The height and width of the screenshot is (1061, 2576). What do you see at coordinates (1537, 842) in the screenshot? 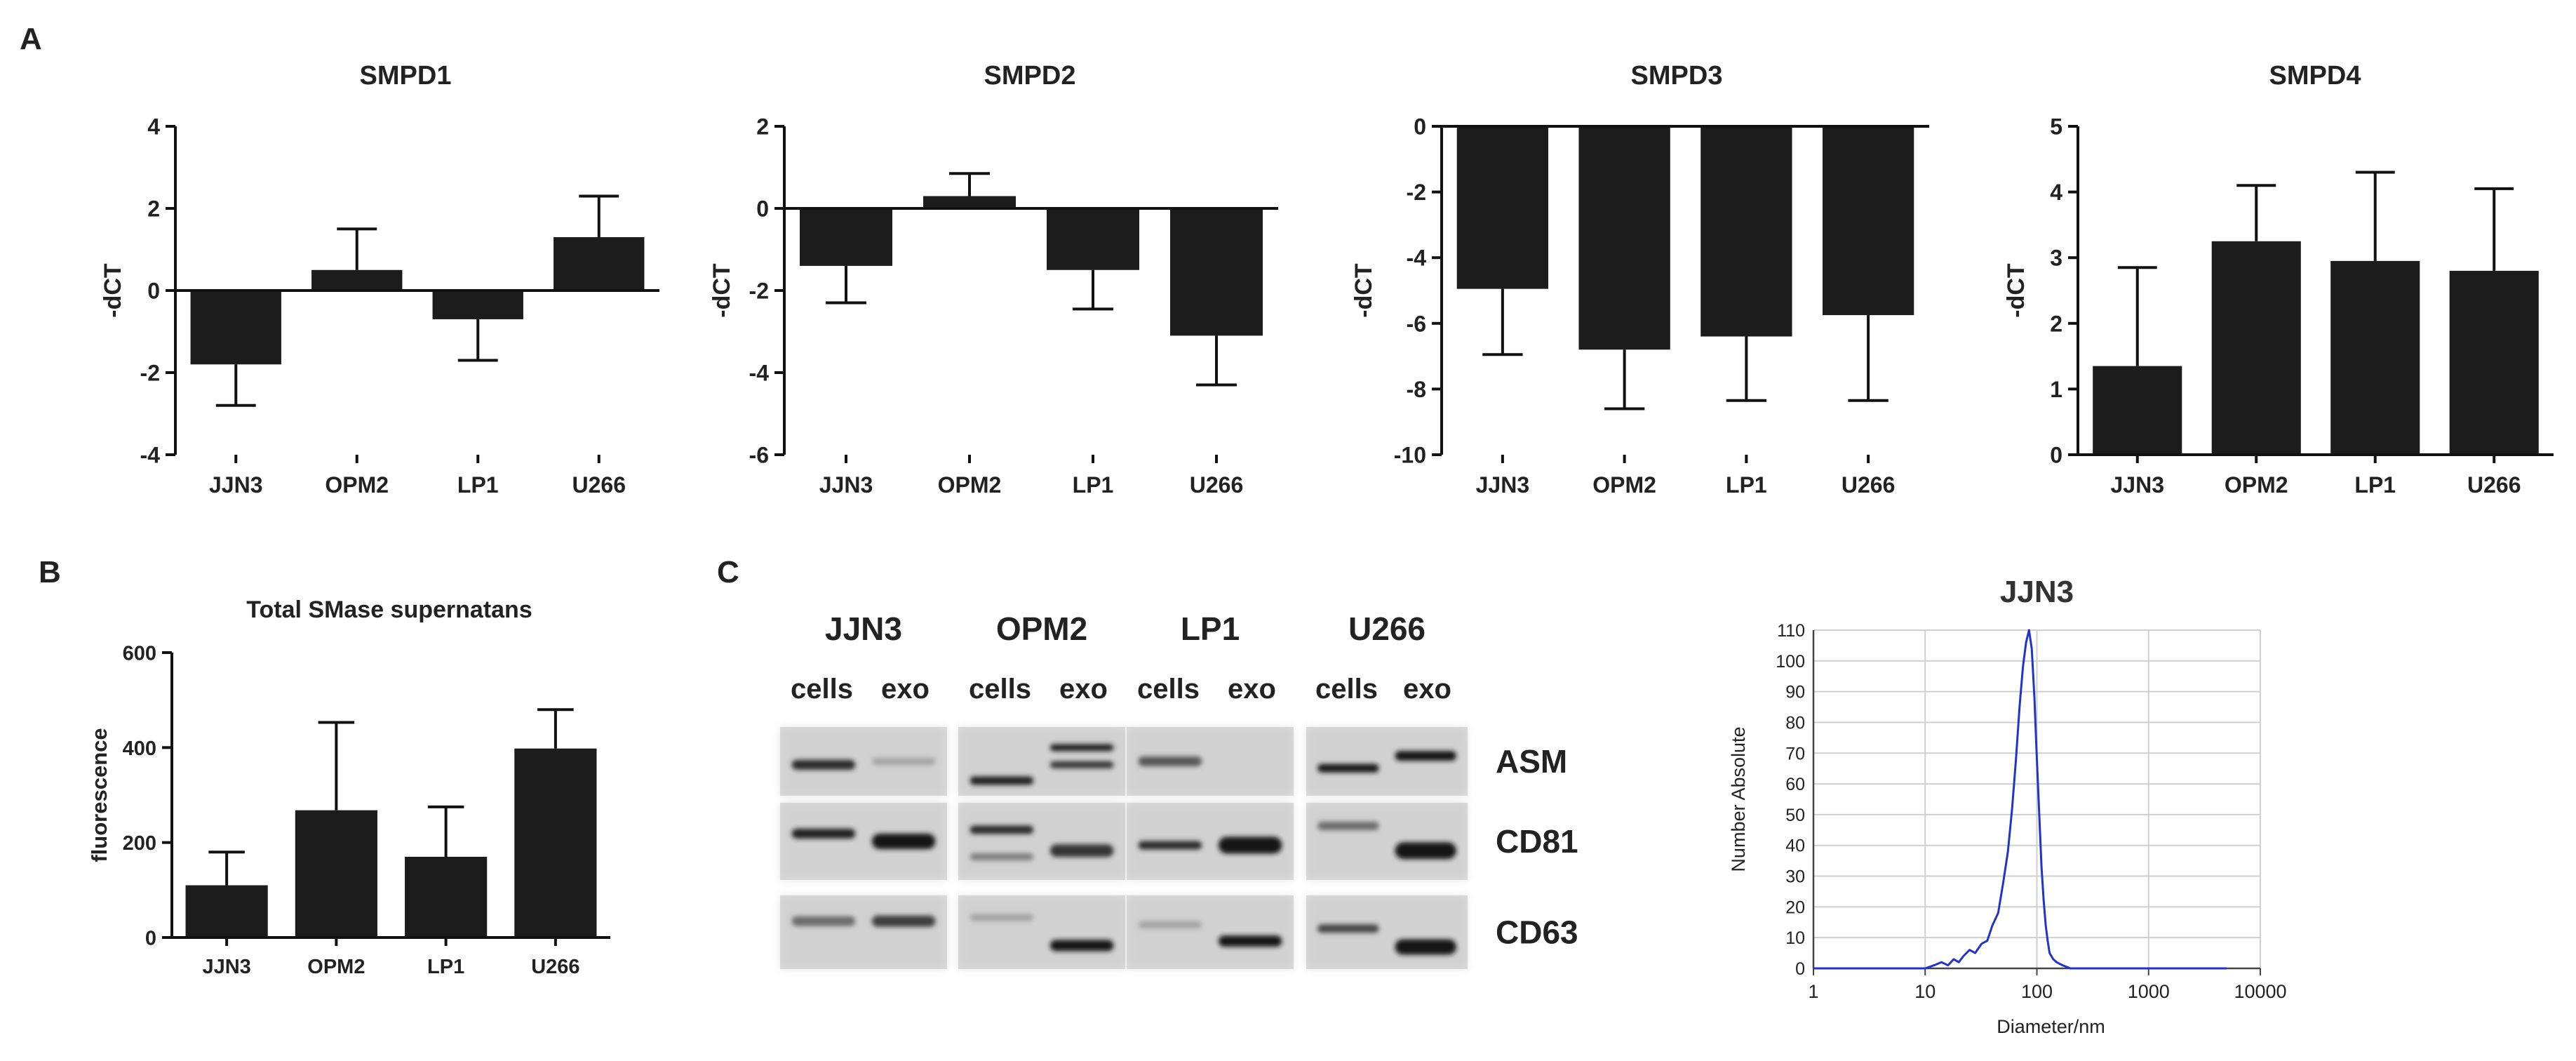
I see `marker-label: CD81` at bounding box center [1537, 842].